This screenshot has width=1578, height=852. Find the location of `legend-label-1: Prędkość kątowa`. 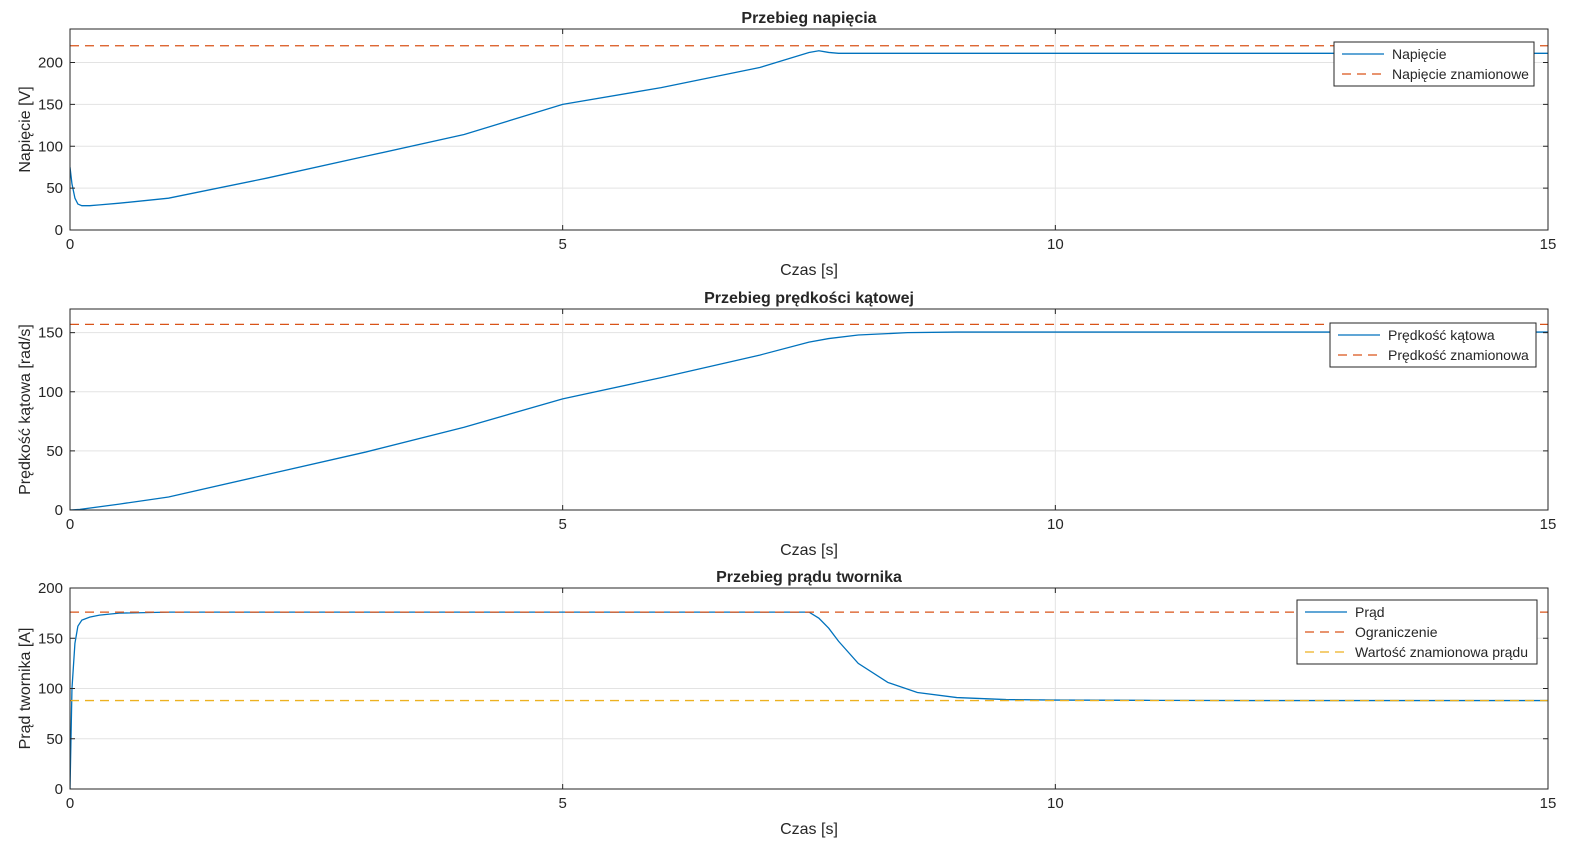

legend-label-1: Prędkość kątowa is located at coordinates (1441, 335).